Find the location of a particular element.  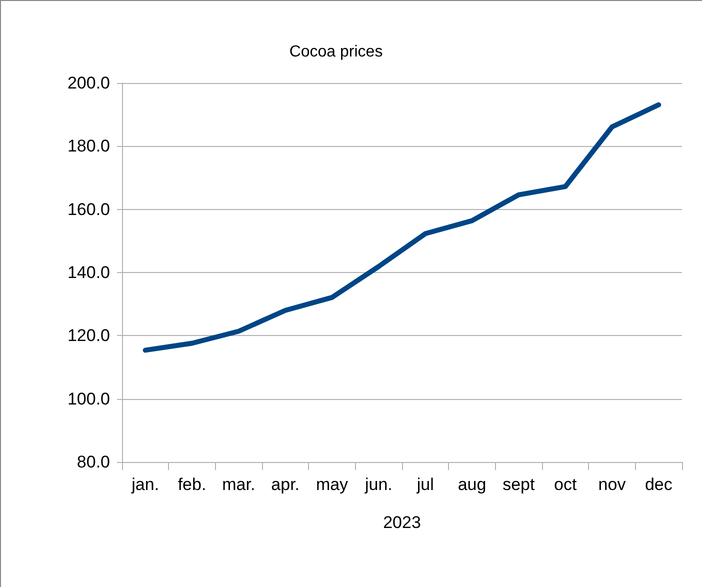

x-tick-label: nov is located at coordinates (612, 484).